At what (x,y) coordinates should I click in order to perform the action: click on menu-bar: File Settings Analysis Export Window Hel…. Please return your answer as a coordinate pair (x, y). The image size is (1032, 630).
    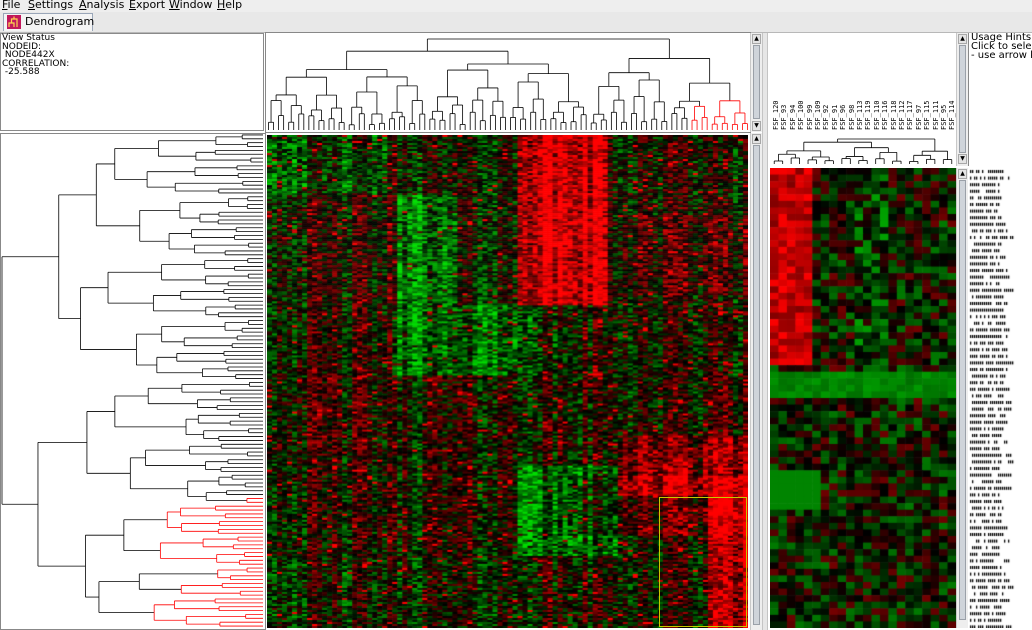
    Looking at the image, I should click on (516, 6).